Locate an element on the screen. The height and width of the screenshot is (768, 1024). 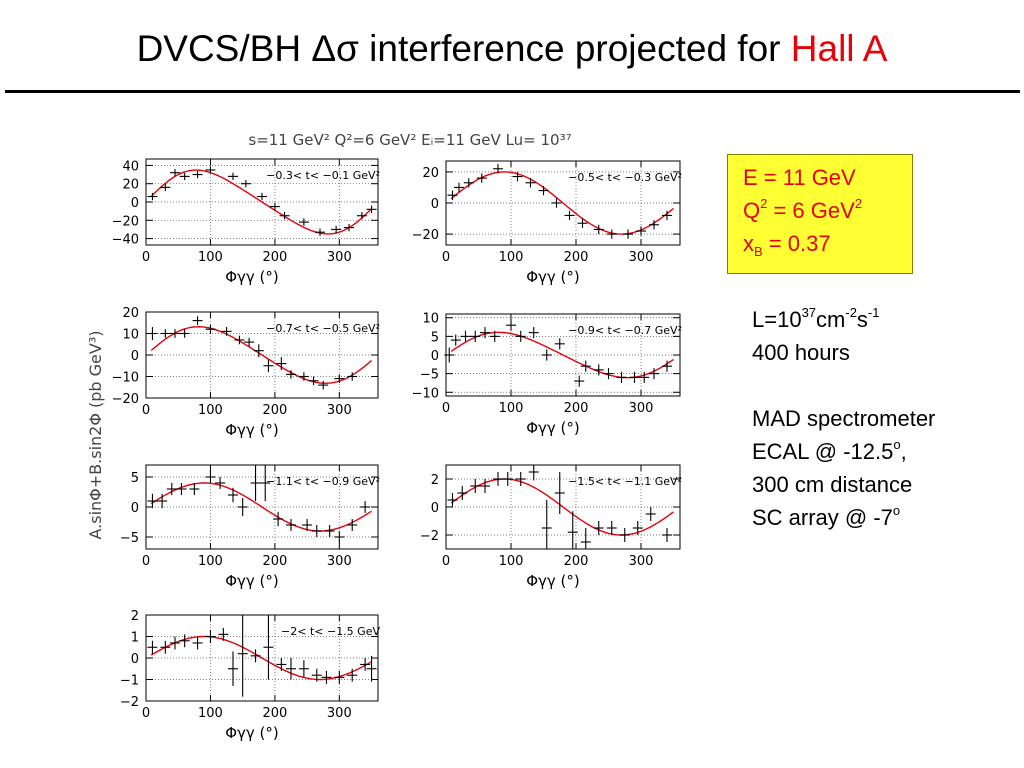
y-tick-label: −1 is located at coordinates (129, 681).